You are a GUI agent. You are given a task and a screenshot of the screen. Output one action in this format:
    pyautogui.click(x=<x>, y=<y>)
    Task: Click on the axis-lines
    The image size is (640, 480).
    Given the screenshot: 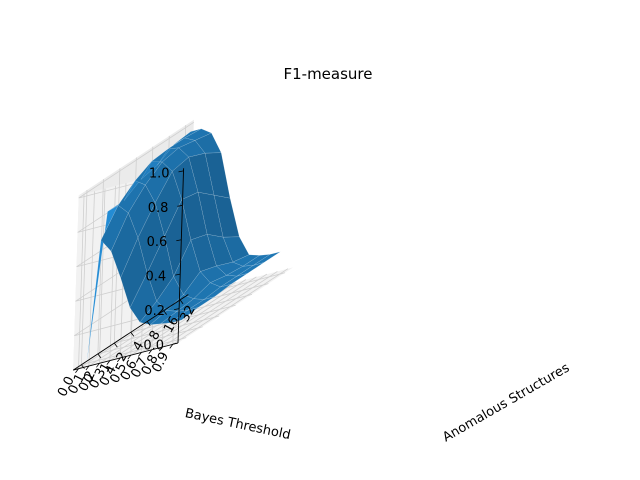 What is the action you would take?
    pyautogui.click(x=130, y=270)
    